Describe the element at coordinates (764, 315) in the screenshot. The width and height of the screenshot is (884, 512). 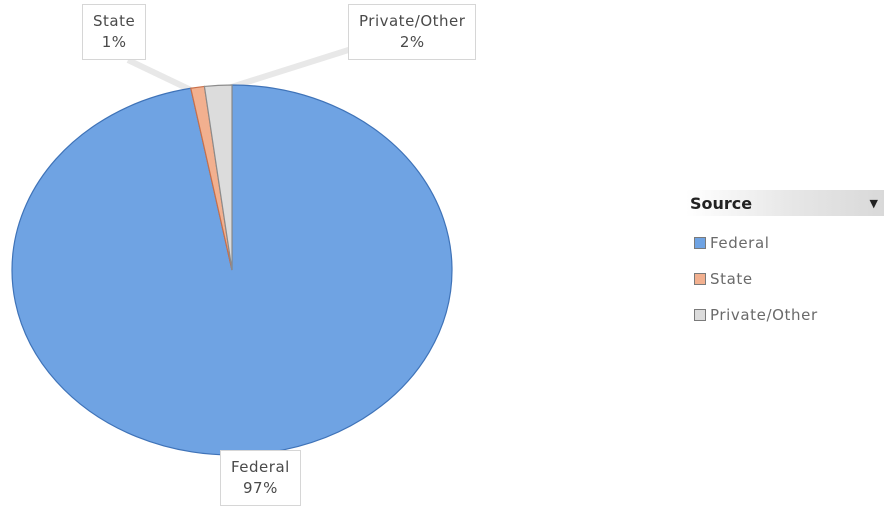
I see `legend-item-private-other-label: Private/Other` at that location.